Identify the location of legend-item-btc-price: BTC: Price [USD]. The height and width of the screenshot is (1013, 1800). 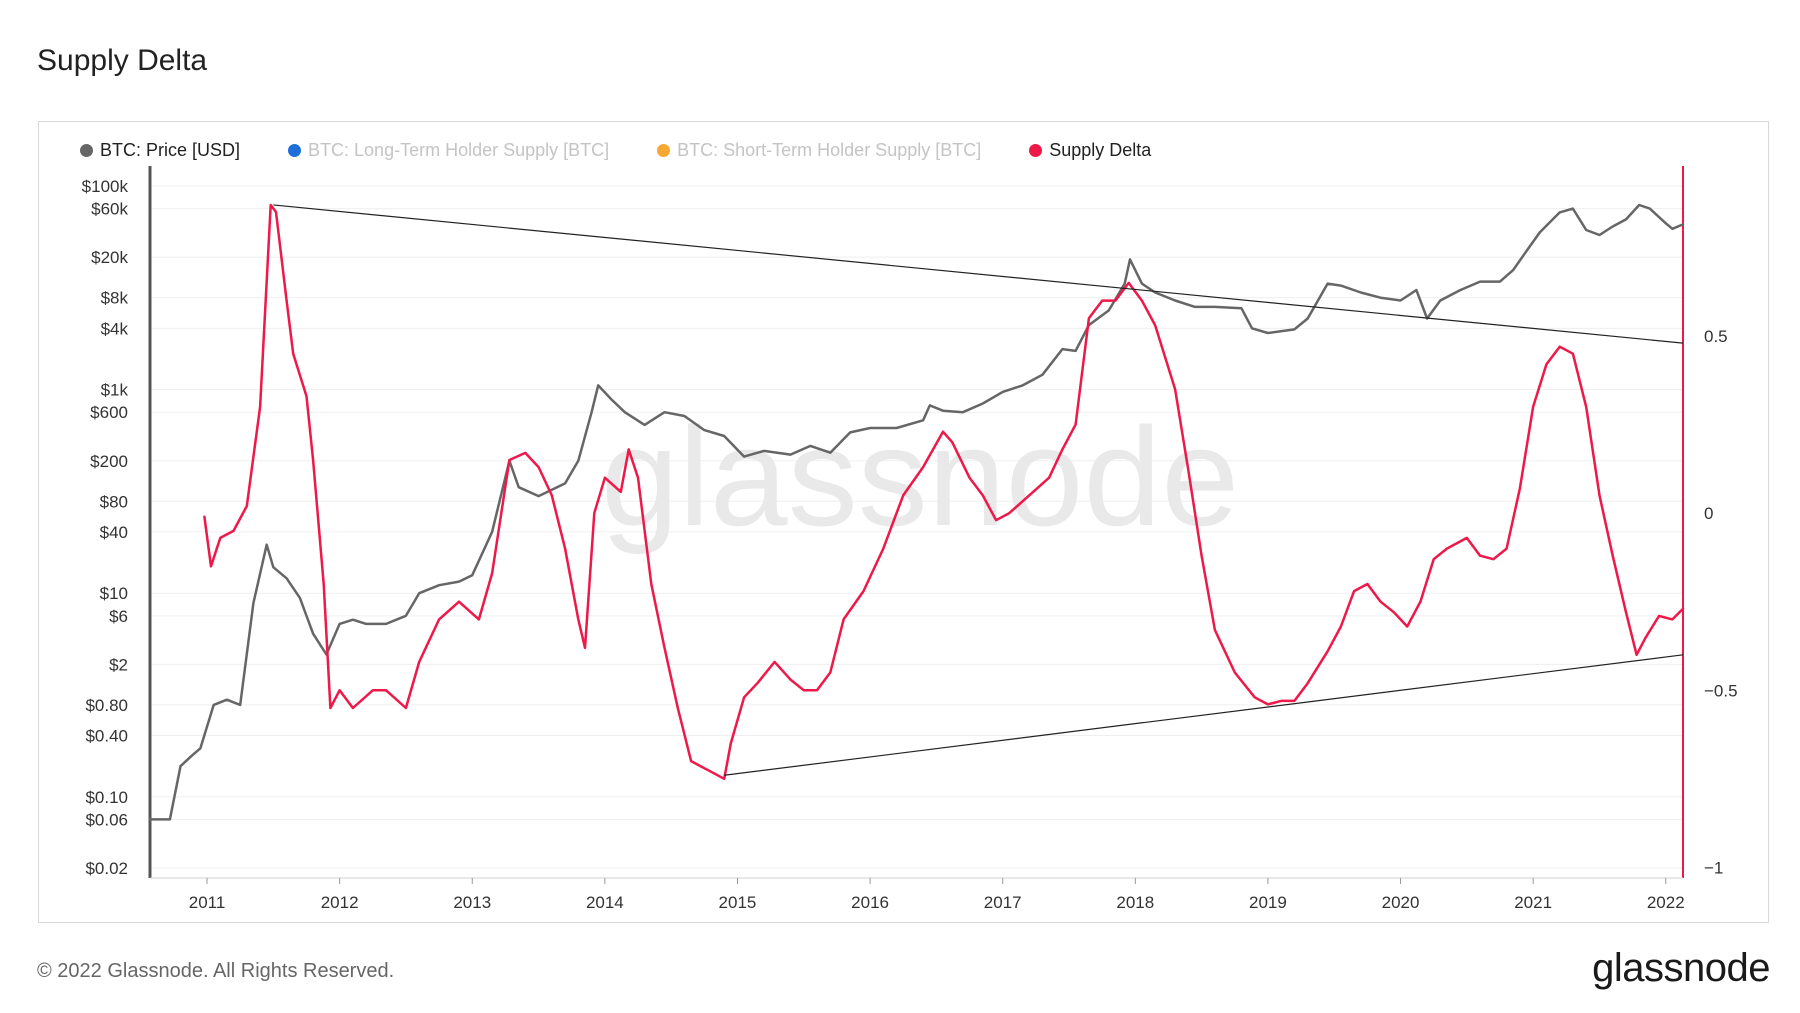
(160, 150).